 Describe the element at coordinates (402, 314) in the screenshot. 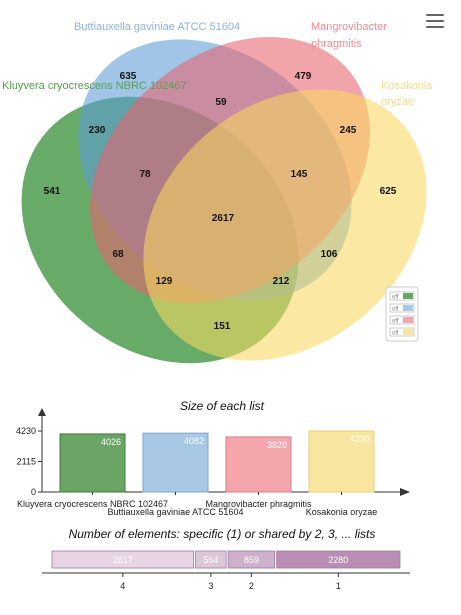

I see `set-toggle-panel: off off off off` at that location.